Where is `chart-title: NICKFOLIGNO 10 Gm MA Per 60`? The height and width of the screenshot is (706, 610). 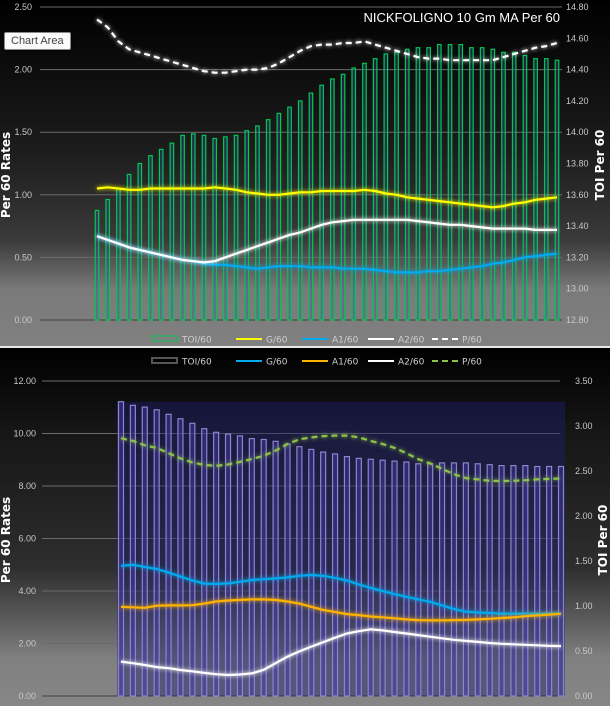 chart-title: NICKFOLIGNO 10 Gm MA Per 60 is located at coordinates (462, 17).